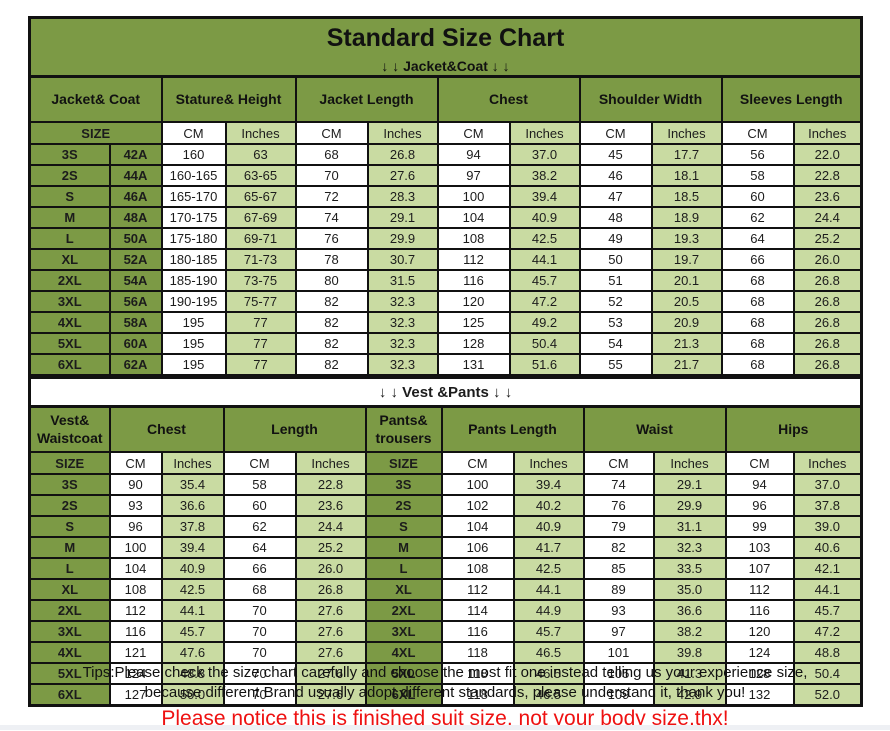 This screenshot has width=890, height=731. I want to click on table-cell: 63-65, so click(260, 175).